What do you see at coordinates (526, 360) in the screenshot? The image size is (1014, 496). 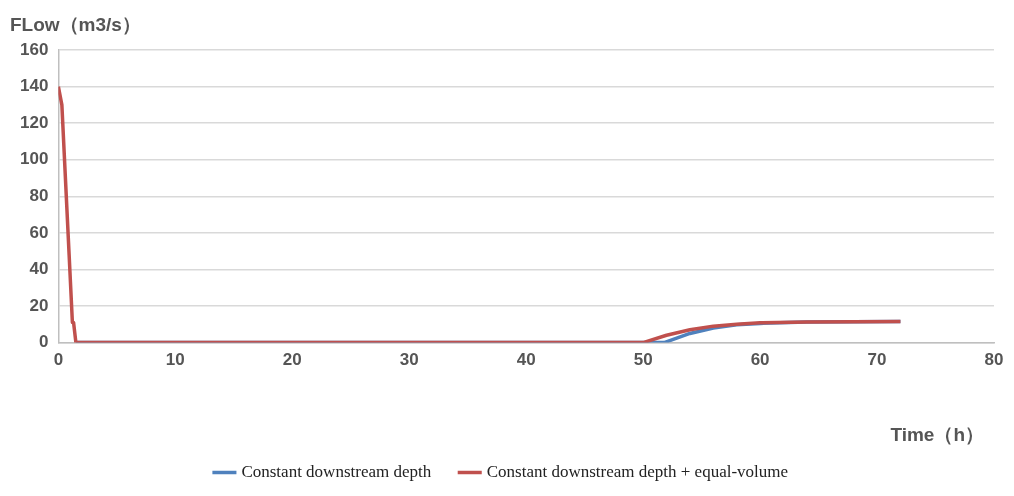 I see `x-tick-label: 40` at bounding box center [526, 360].